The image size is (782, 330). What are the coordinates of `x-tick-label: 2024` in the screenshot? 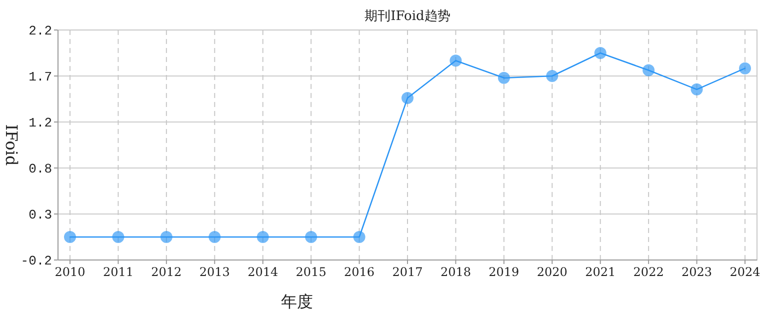 It's located at (745, 272).